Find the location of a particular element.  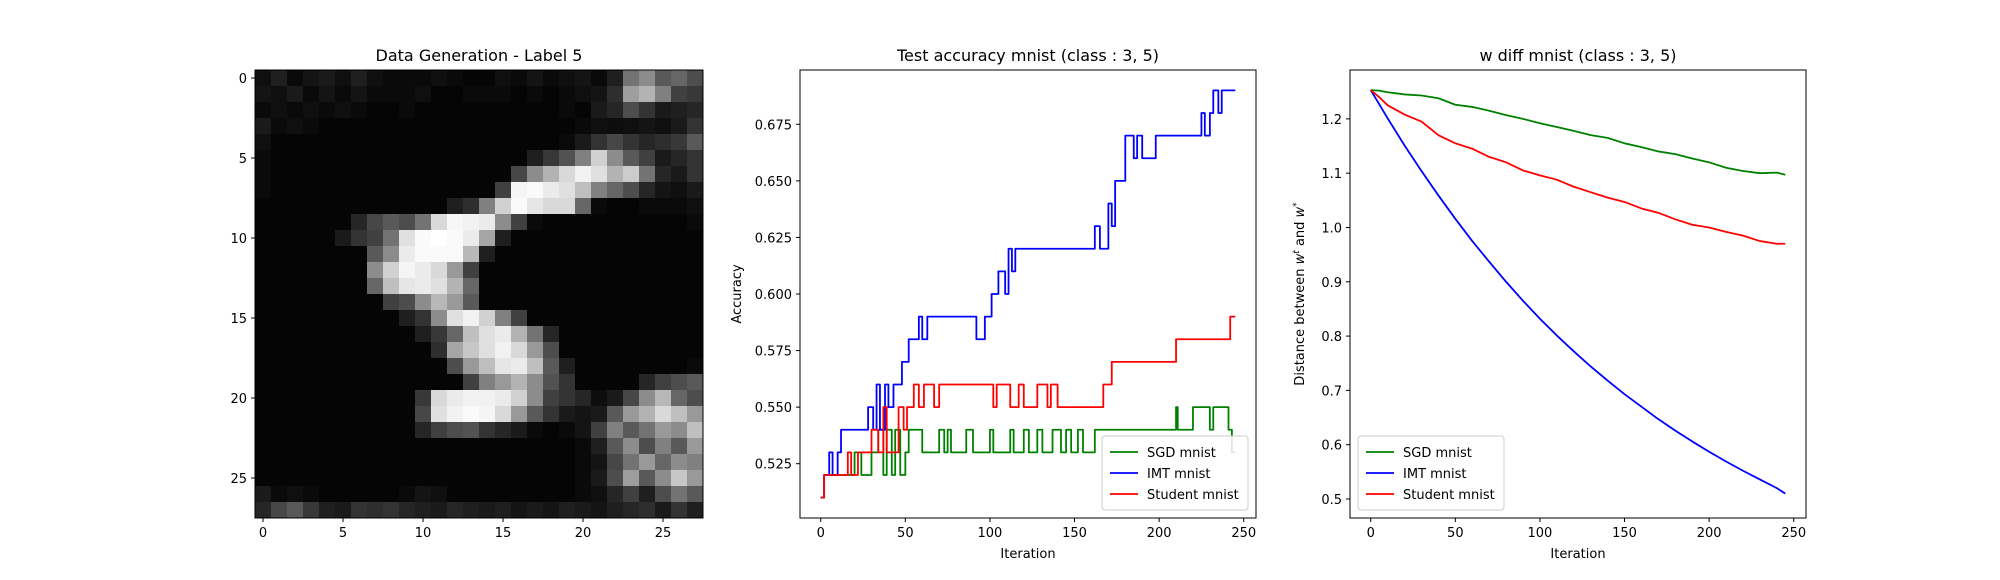

x-tick-label: 150 is located at coordinates (1624, 533).